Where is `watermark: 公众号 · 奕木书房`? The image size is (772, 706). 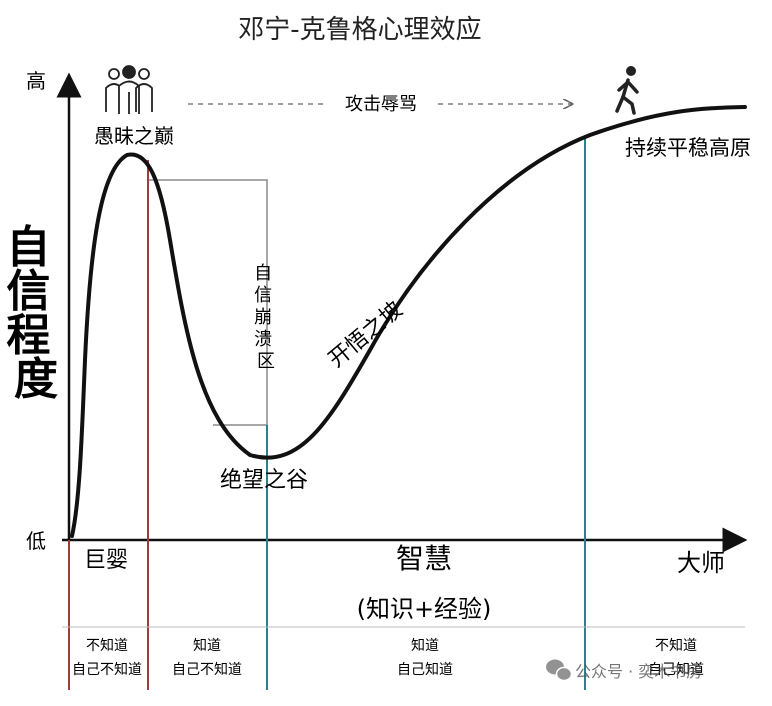 watermark: 公众号 · 奕木书房 is located at coordinates (624, 670).